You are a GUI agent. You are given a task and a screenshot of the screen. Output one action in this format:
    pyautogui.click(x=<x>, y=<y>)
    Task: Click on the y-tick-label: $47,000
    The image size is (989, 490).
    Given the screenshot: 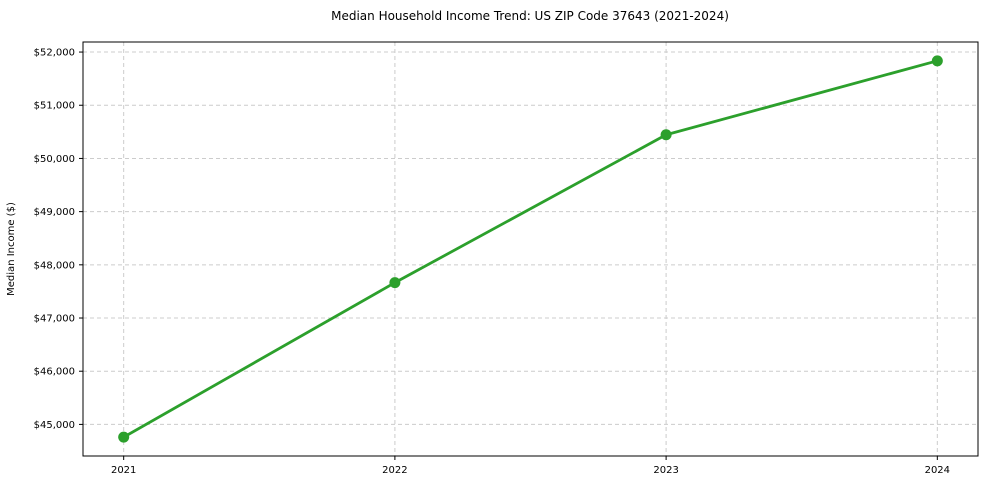 What is the action you would take?
    pyautogui.click(x=54, y=319)
    